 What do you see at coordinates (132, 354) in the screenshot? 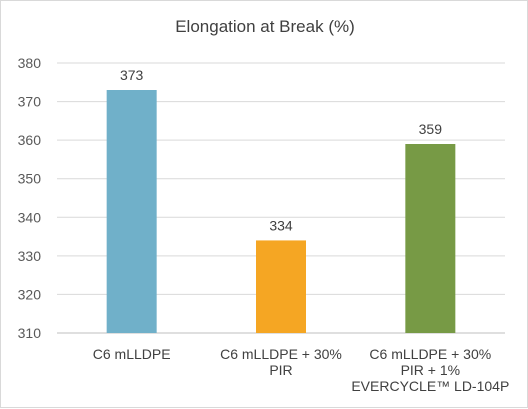
I see `x-tick-label: C6 mLLDPE` at bounding box center [132, 354].